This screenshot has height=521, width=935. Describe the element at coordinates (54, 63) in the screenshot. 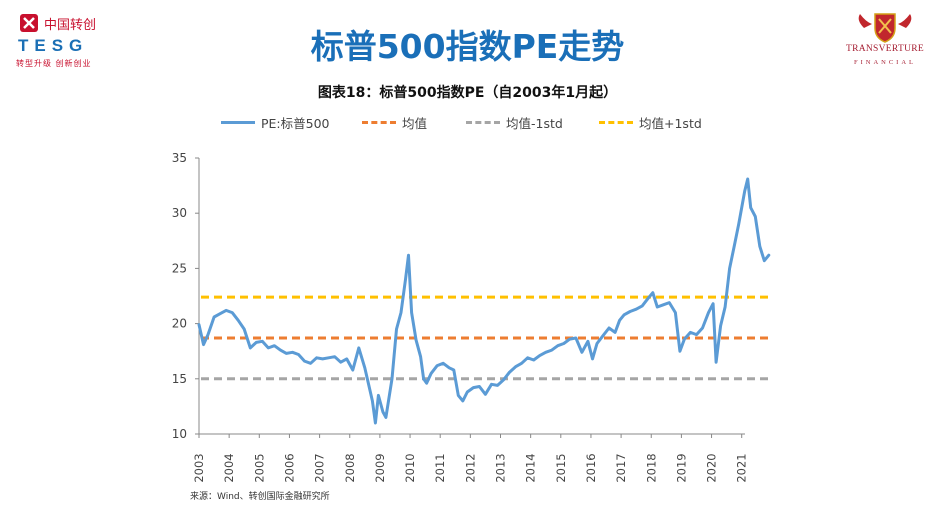

I see `logo-left-tagline: 转型升级 创新创业` at that location.